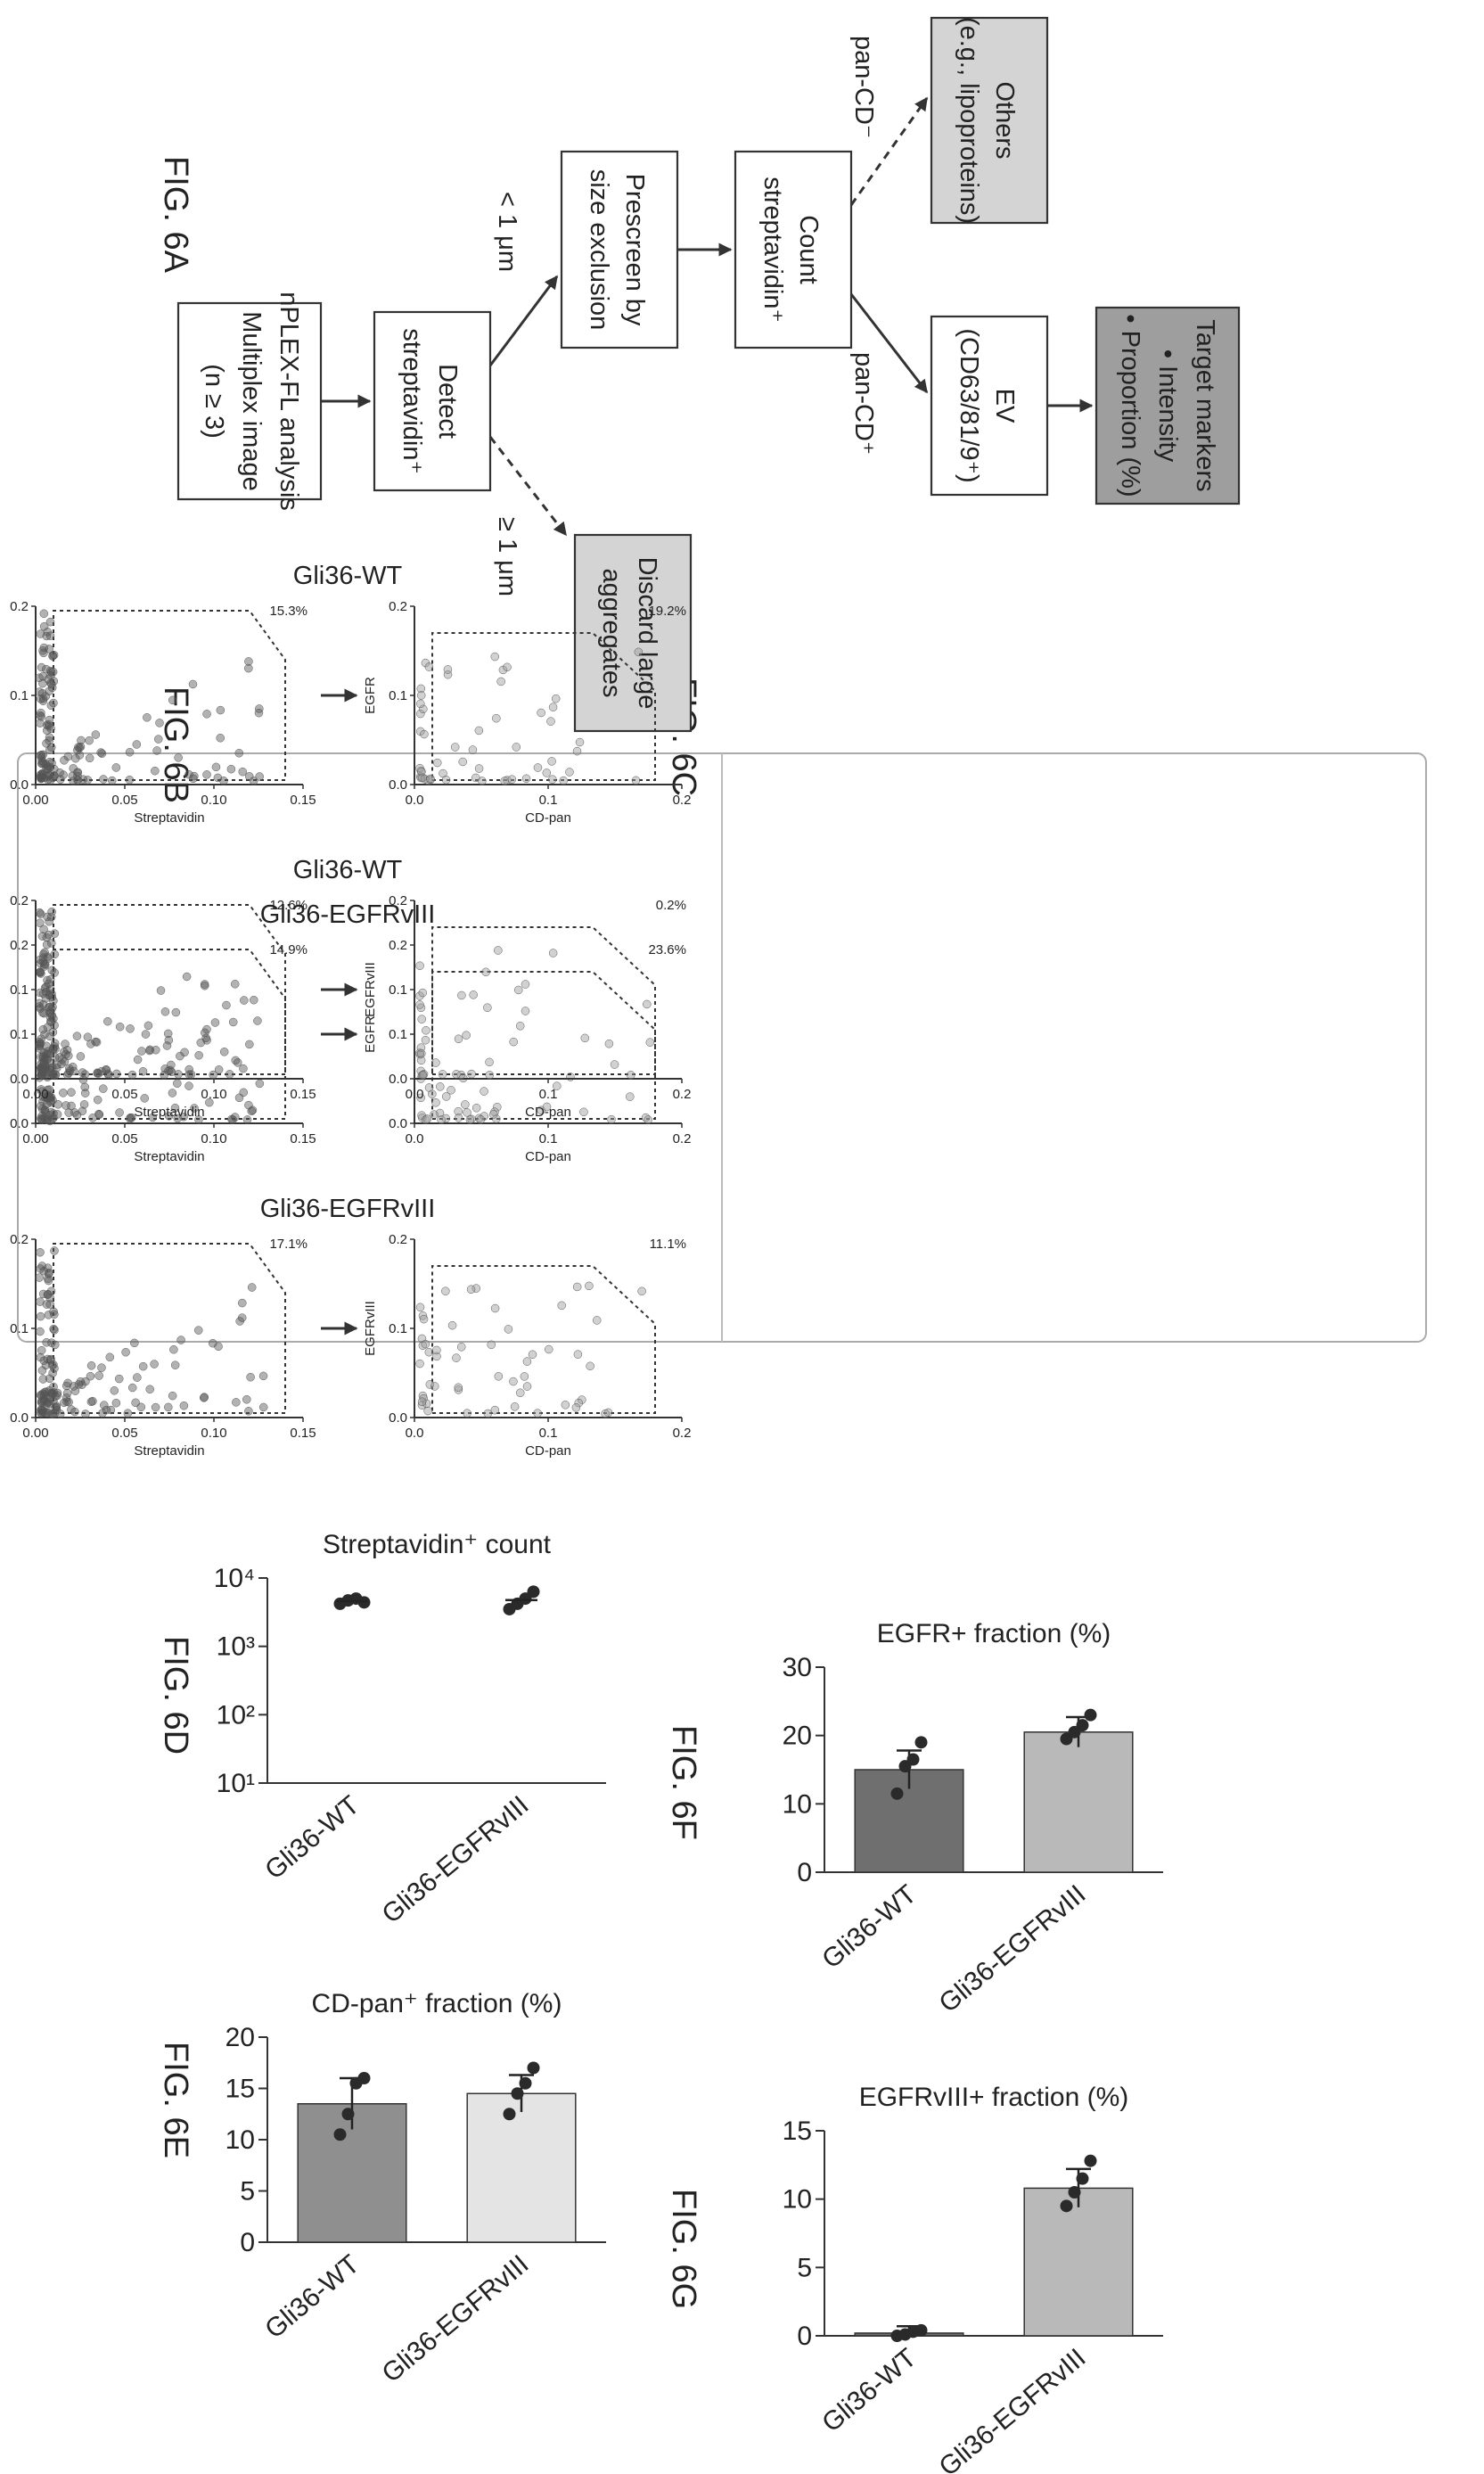 This screenshot has height=2474, width=1484. Describe the element at coordinates (1004, 120) in the screenshot. I see `node-others-line1: Others` at that location.